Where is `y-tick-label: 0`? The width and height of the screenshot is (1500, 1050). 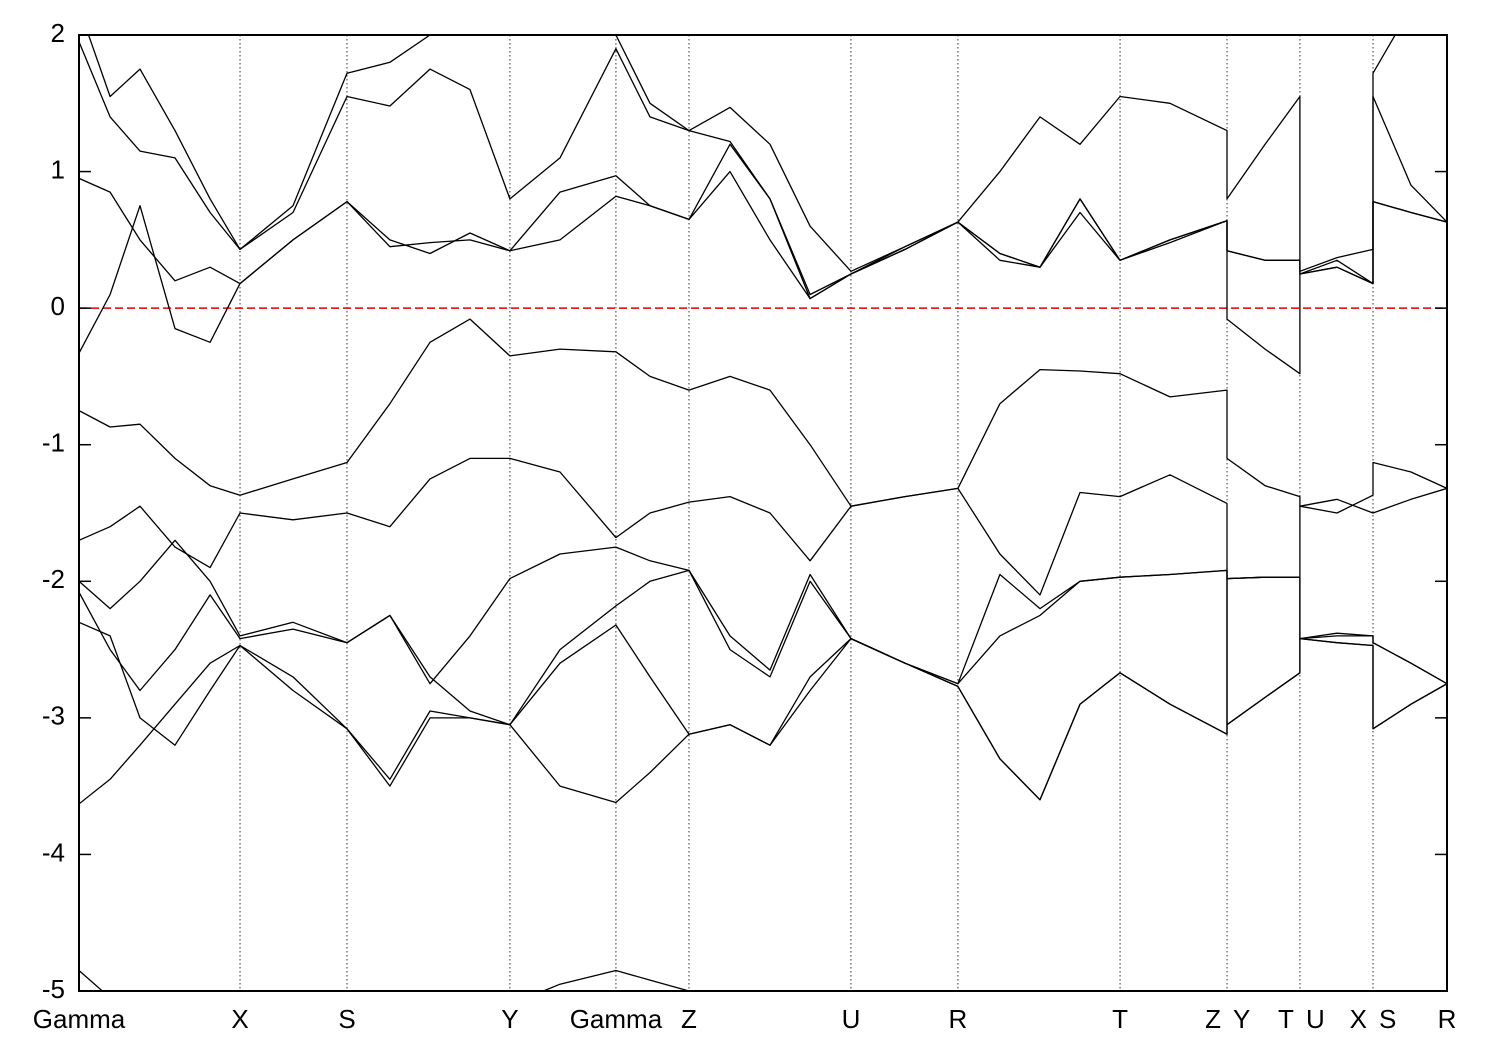 y-tick-label: 0 is located at coordinates (58, 306).